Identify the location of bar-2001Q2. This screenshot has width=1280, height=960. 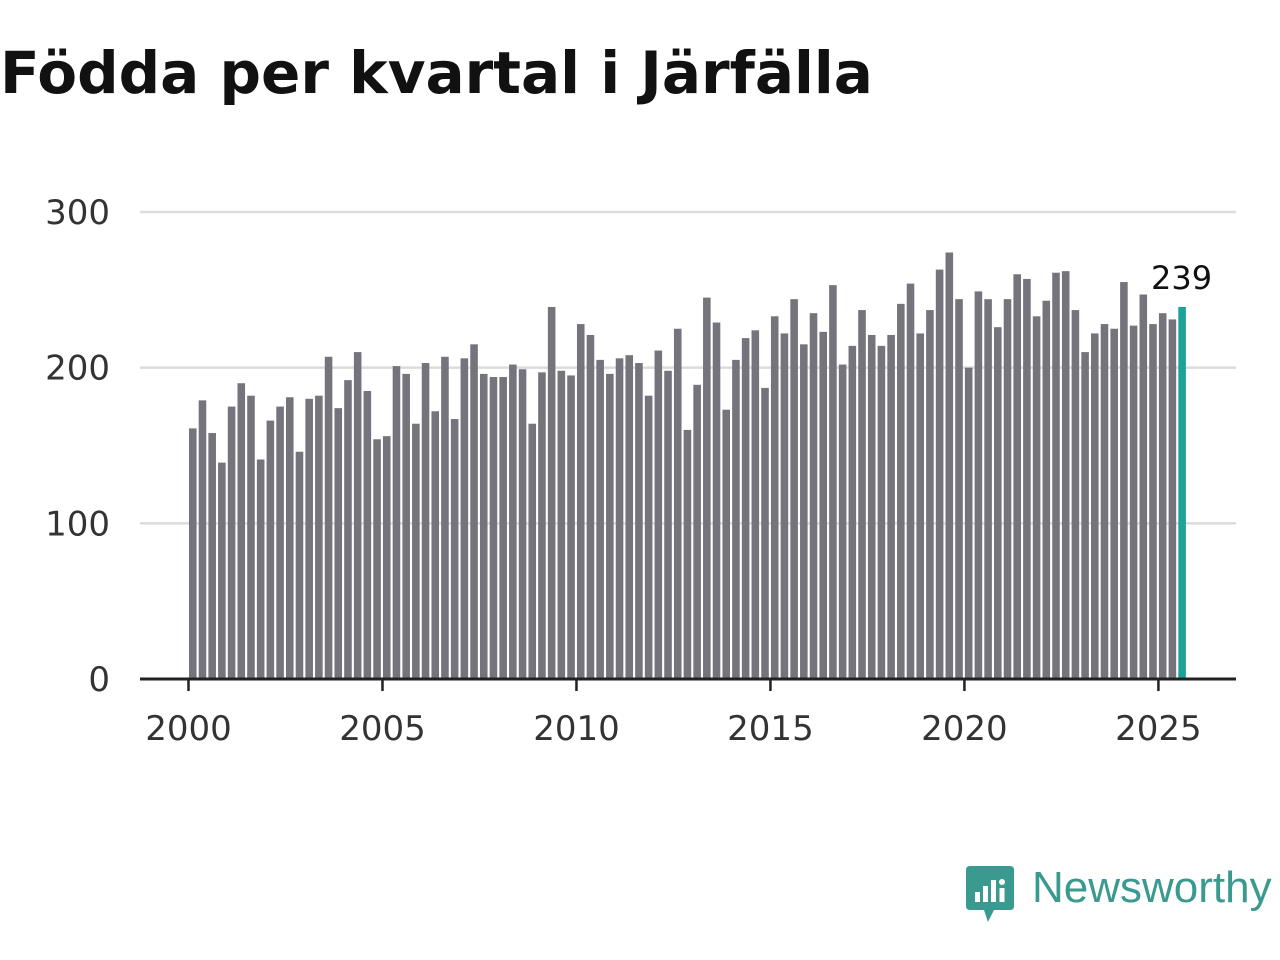
(241, 531).